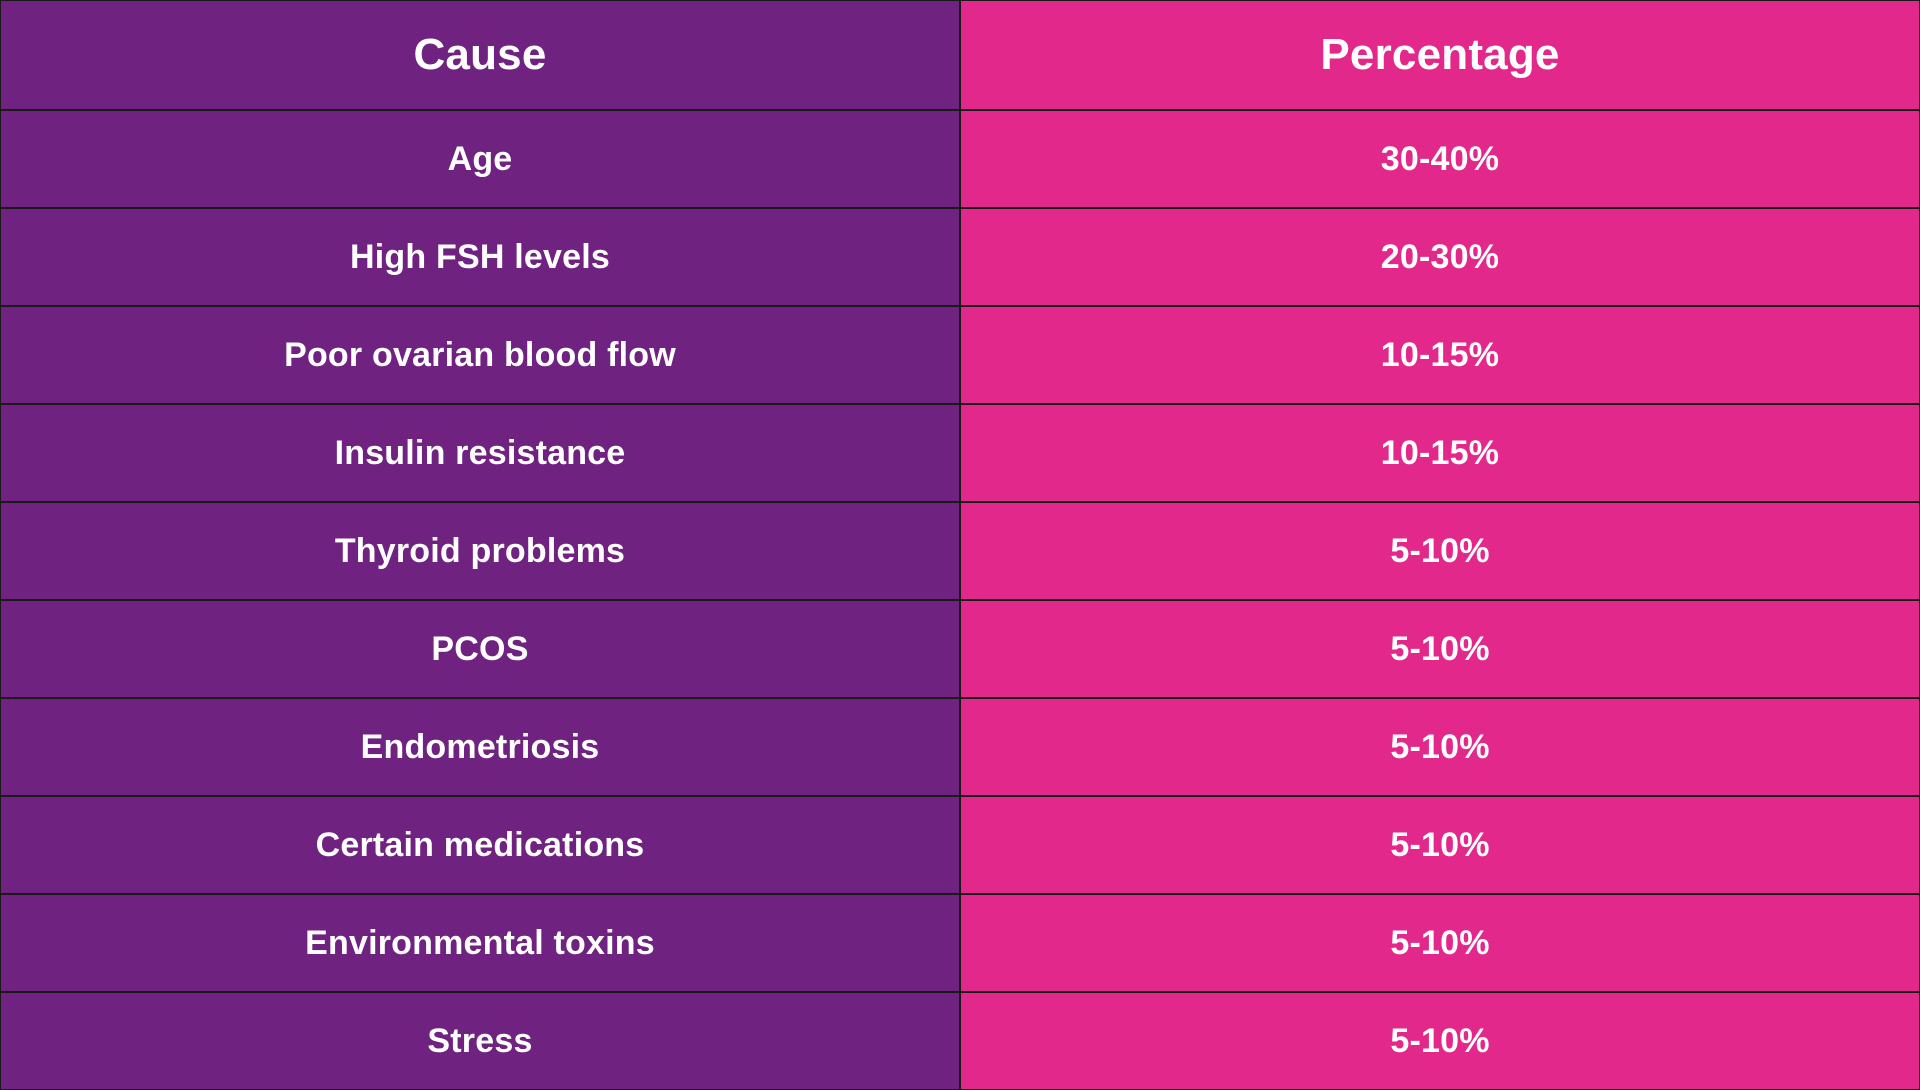 The image size is (1920, 1090). Describe the element at coordinates (480, 943) in the screenshot. I see `cause-cell: Environmental toxins` at that location.